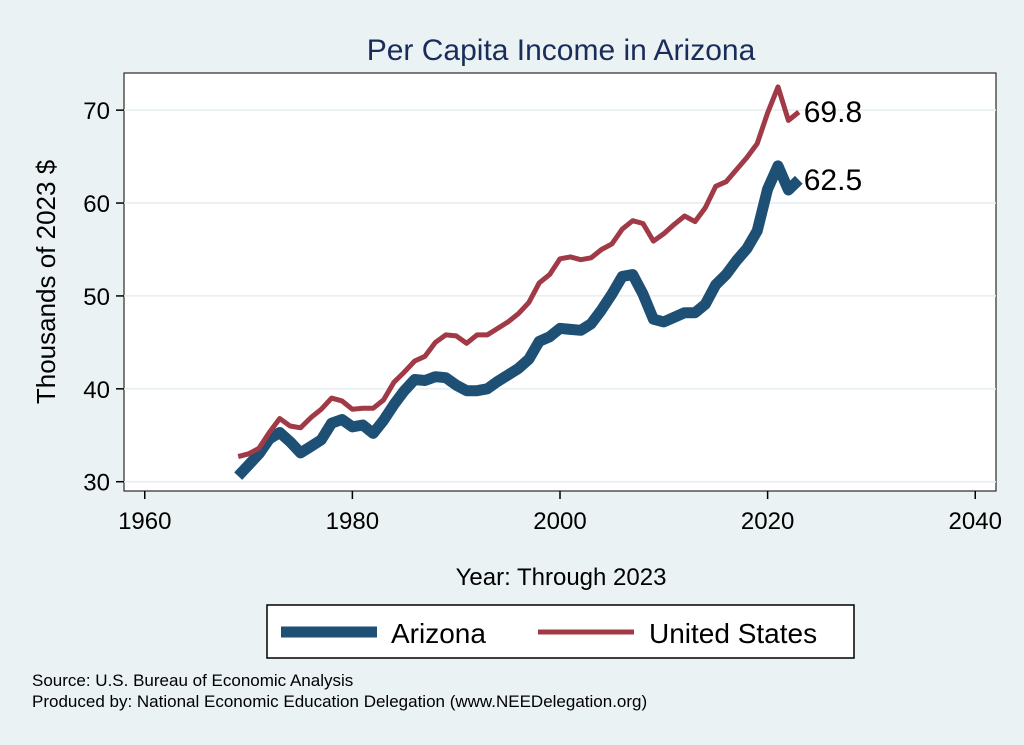 The image size is (1024, 745). What do you see at coordinates (96, 483) in the screenshot?
I see `y-tick-label: 30` at bounding box center [96, 483].